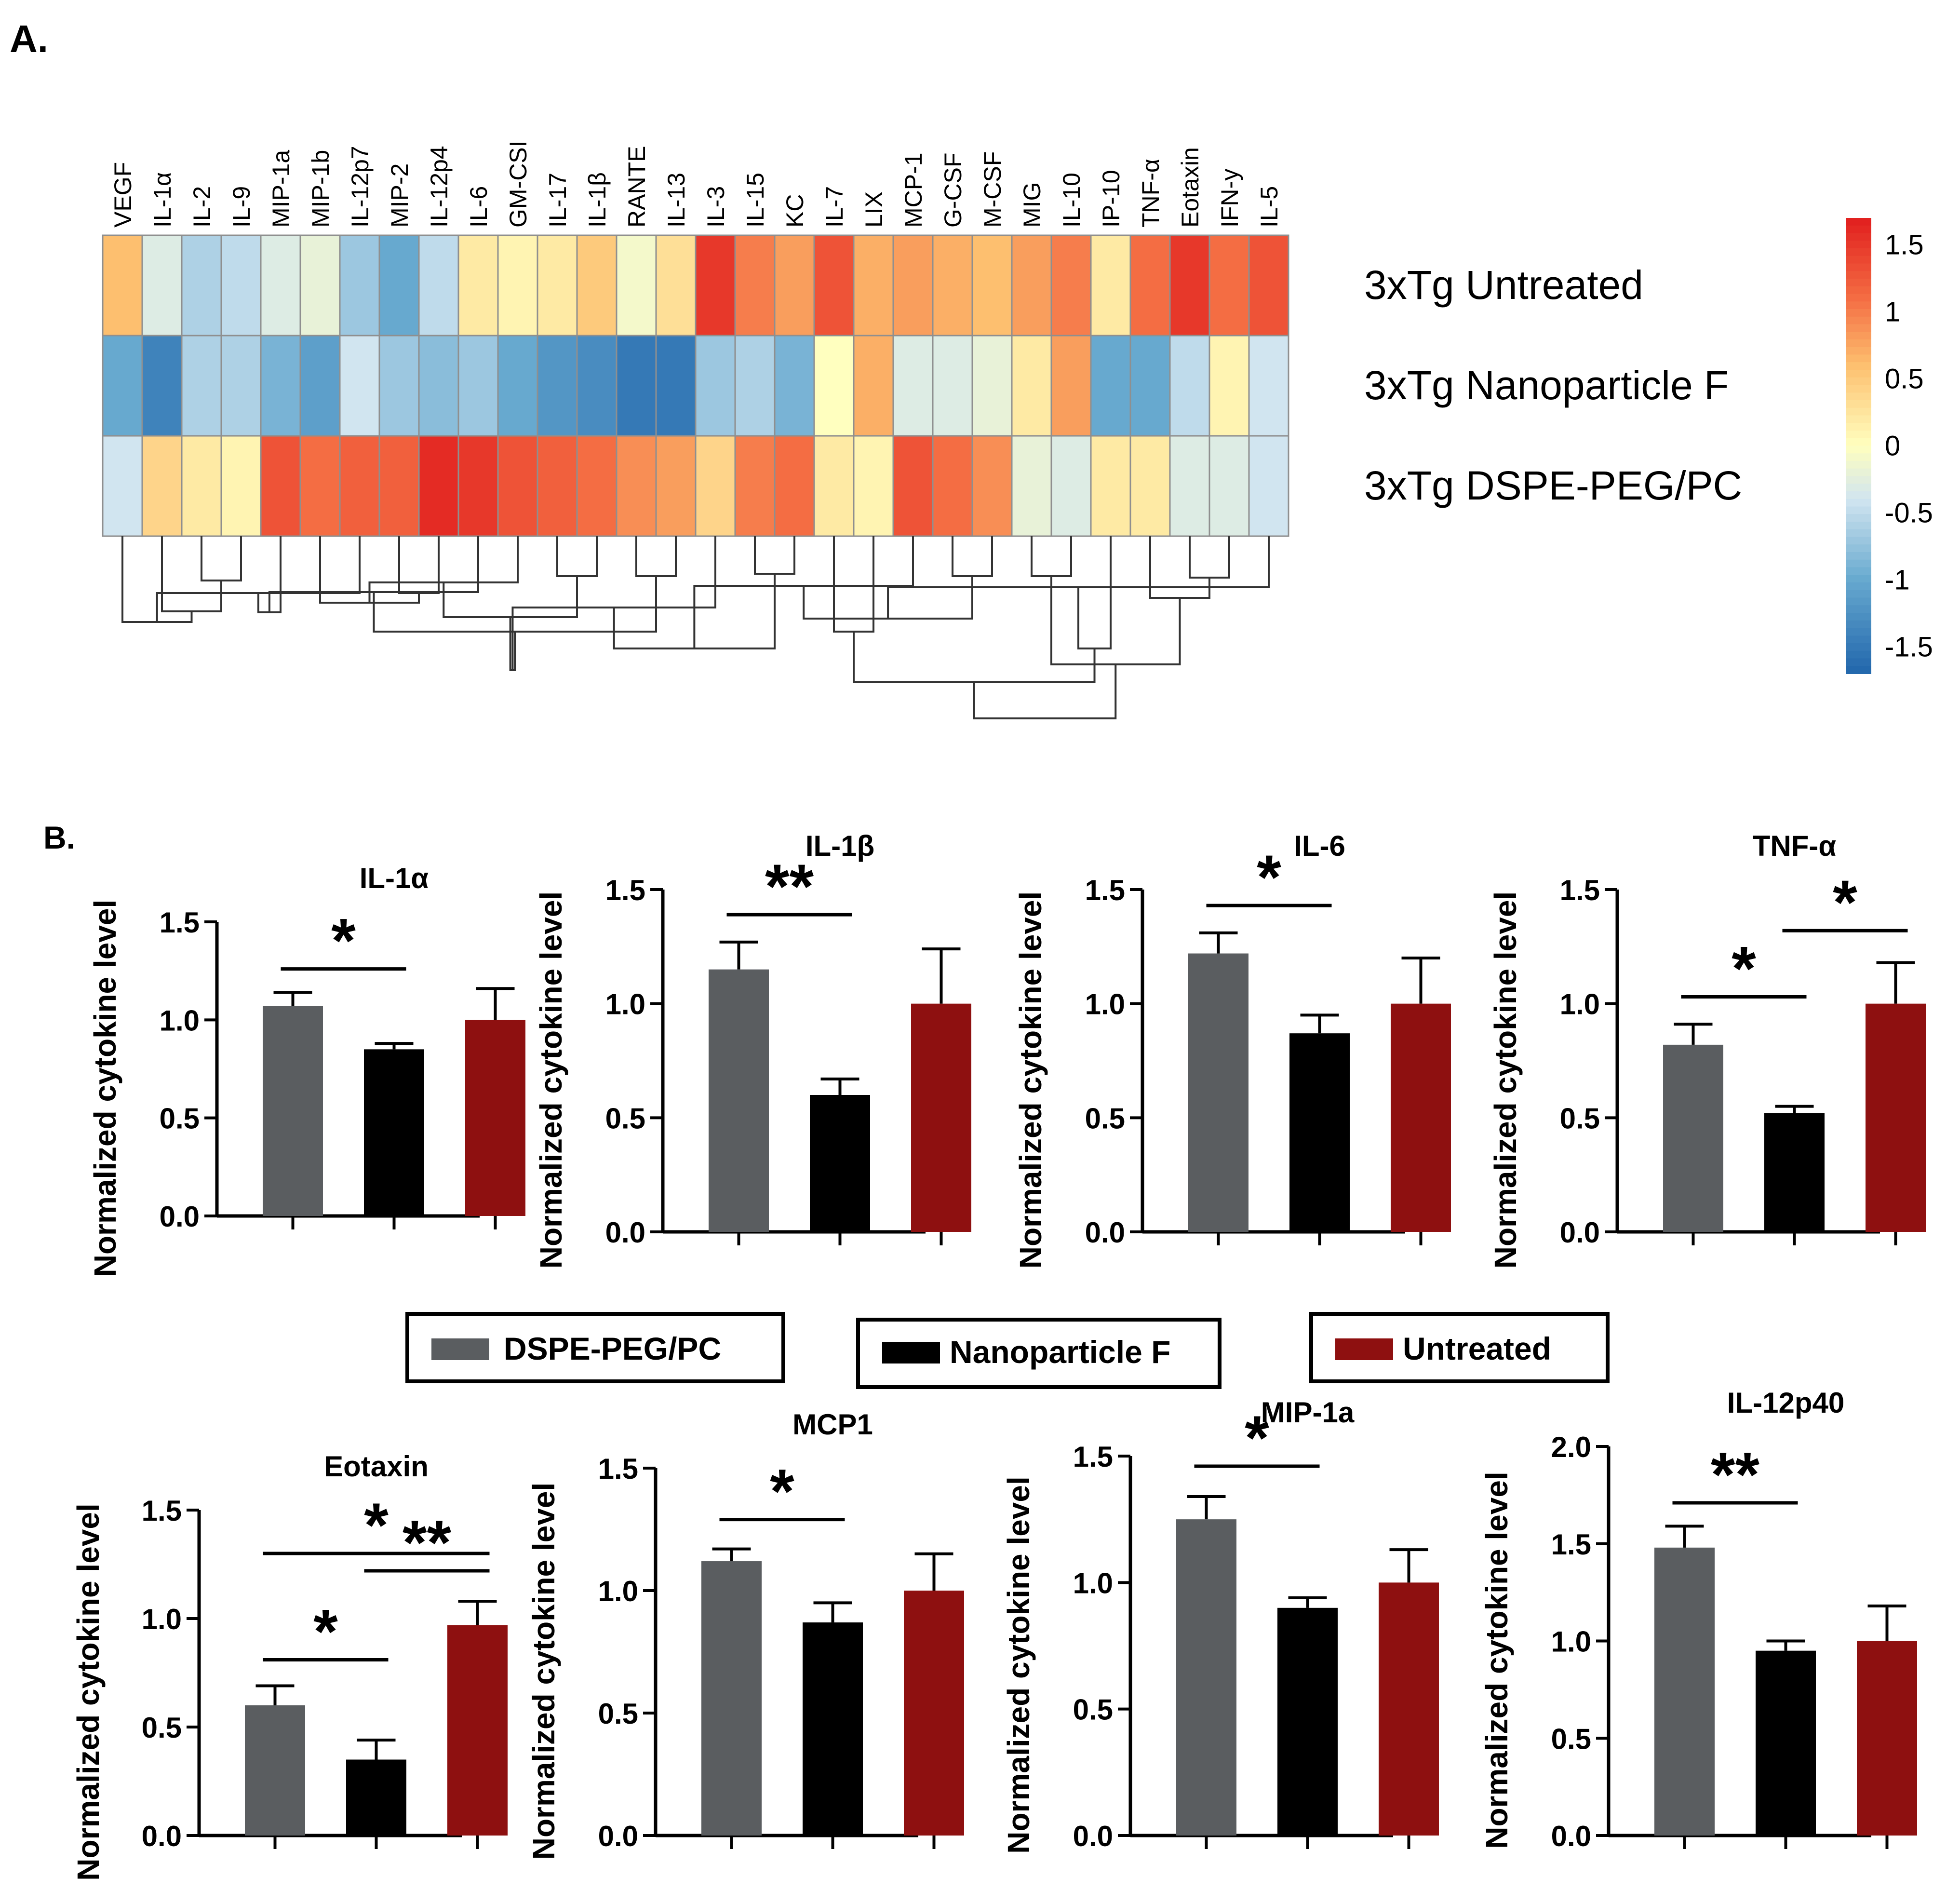  Describe the element at coordinates (460, 1349) in the screenshot. I see `legend-swatch-dspe` at that location.